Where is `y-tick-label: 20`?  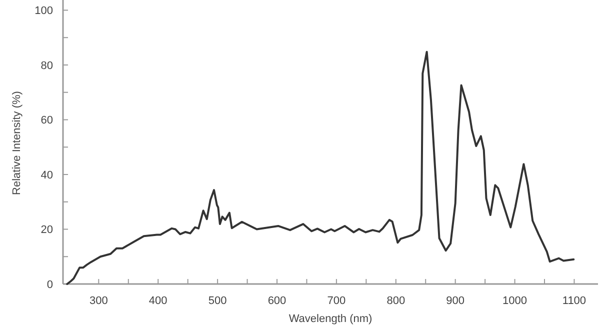 y-tick-label: 20 is located at coordinates (46, 230).